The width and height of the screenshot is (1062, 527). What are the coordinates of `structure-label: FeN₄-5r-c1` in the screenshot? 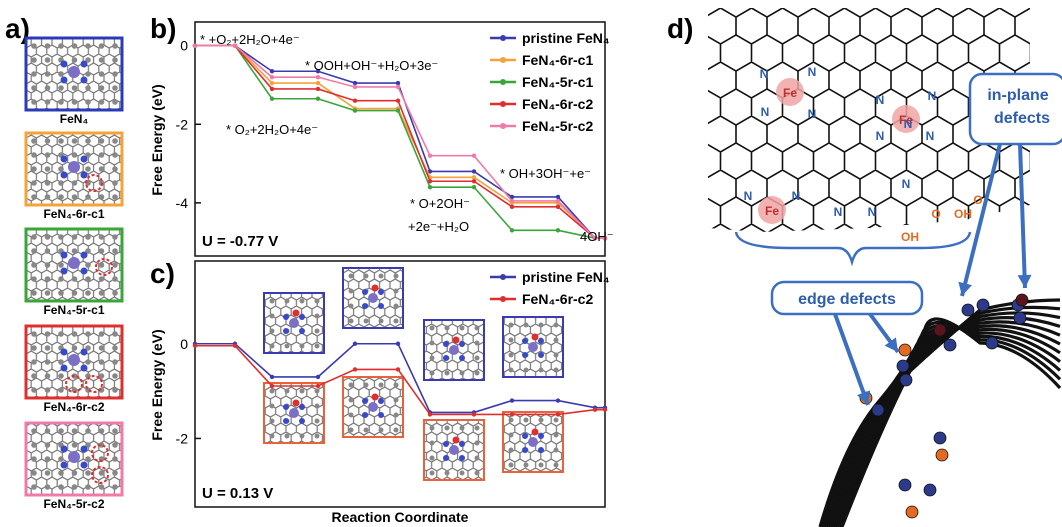 It's located at (73, 310).